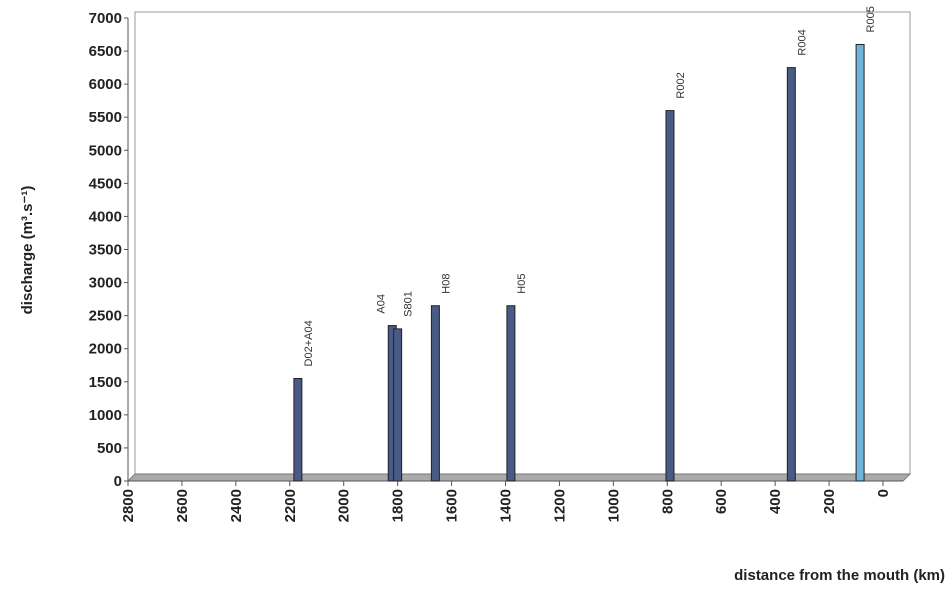  Describe the element at coordinates (105, 84) in the screenshot. I see `y-tick-label: 6000` at that location.